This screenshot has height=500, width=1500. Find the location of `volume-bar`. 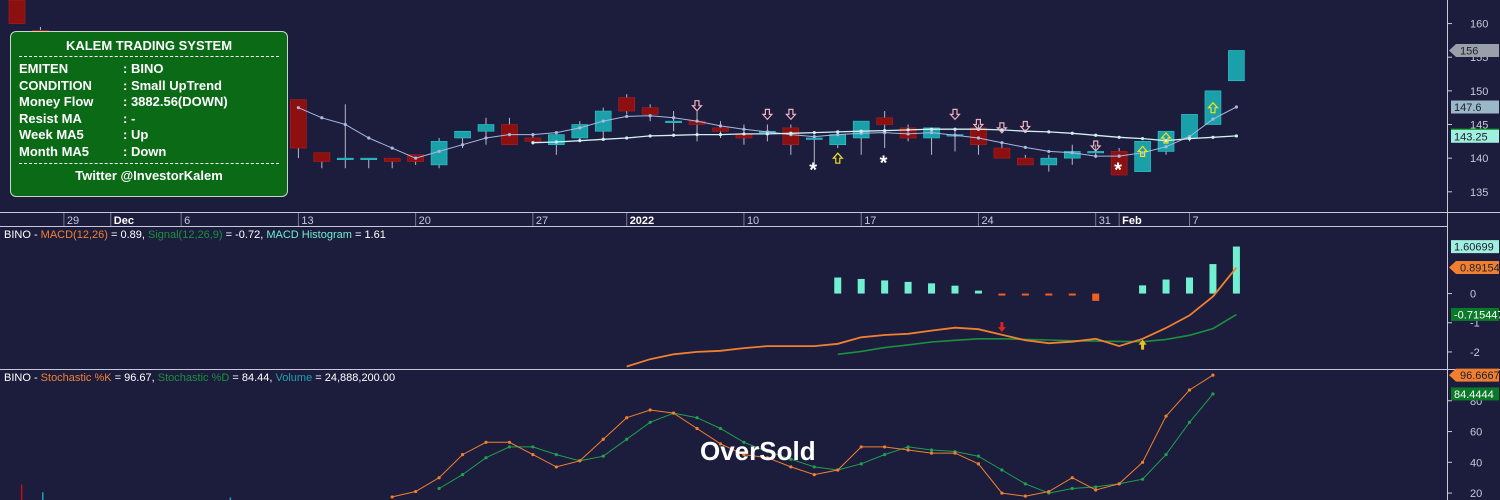

volume-bar is located at coordinates (230, 498).